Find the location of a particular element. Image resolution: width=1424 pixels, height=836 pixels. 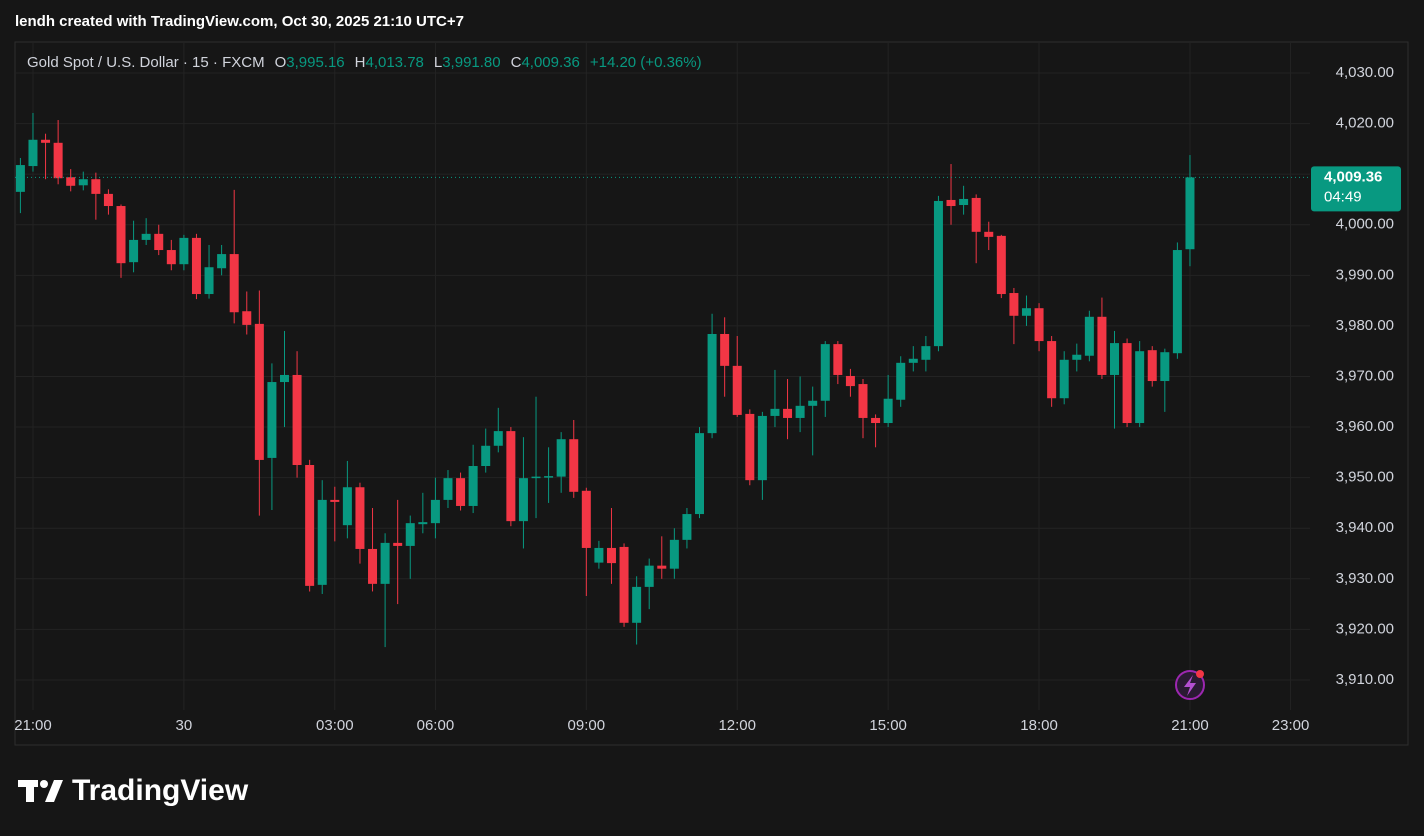

last-price-label: 4,009.36 is located at coordinates (1353, 176).